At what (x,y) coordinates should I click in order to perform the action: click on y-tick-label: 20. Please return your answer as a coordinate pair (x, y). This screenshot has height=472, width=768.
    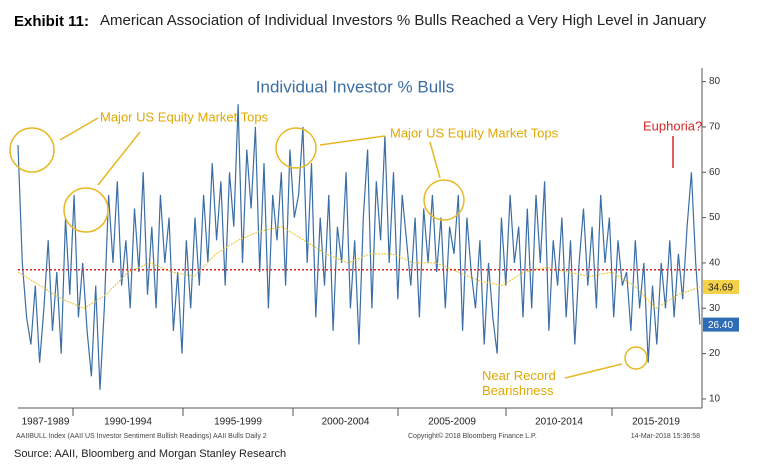
    Looking at the image, I should click on (715, 353).